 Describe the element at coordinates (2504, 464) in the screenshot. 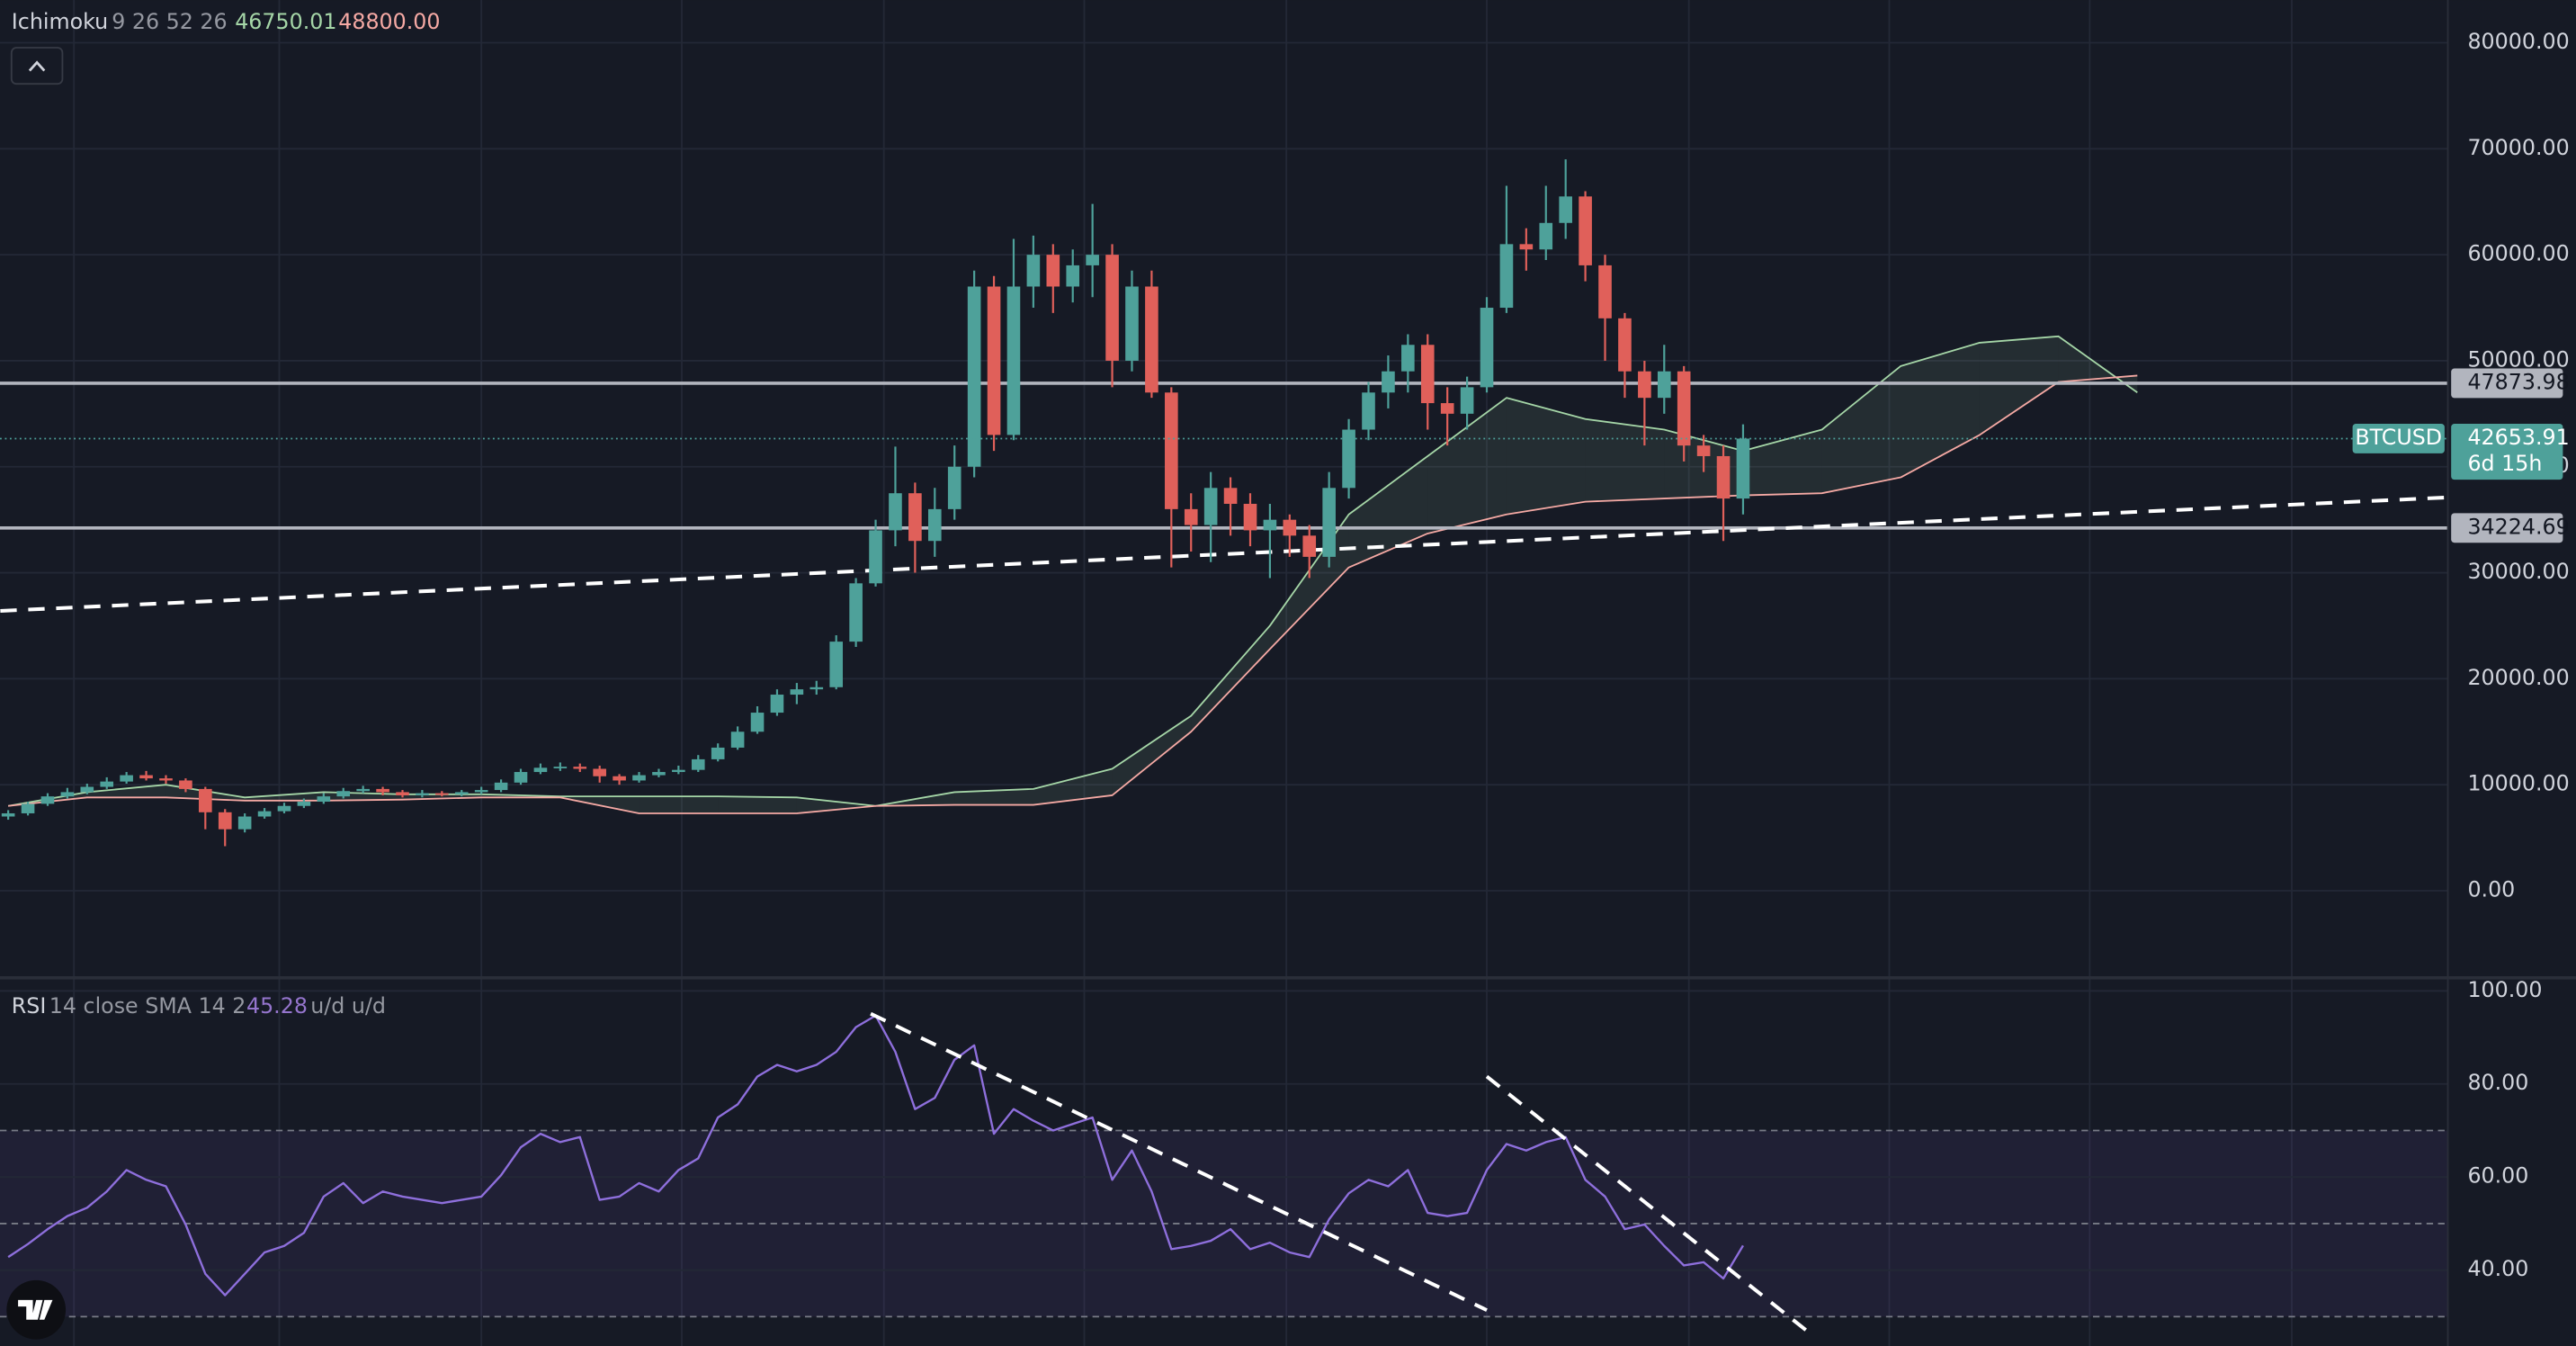

I see `countdown-label: 6d 15h` at that location.